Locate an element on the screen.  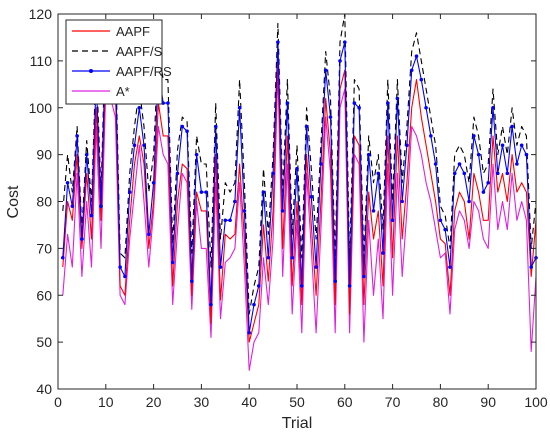
legend: AAPF AAPF/S AAPF/RS A* is located at coordinates (118, 62).